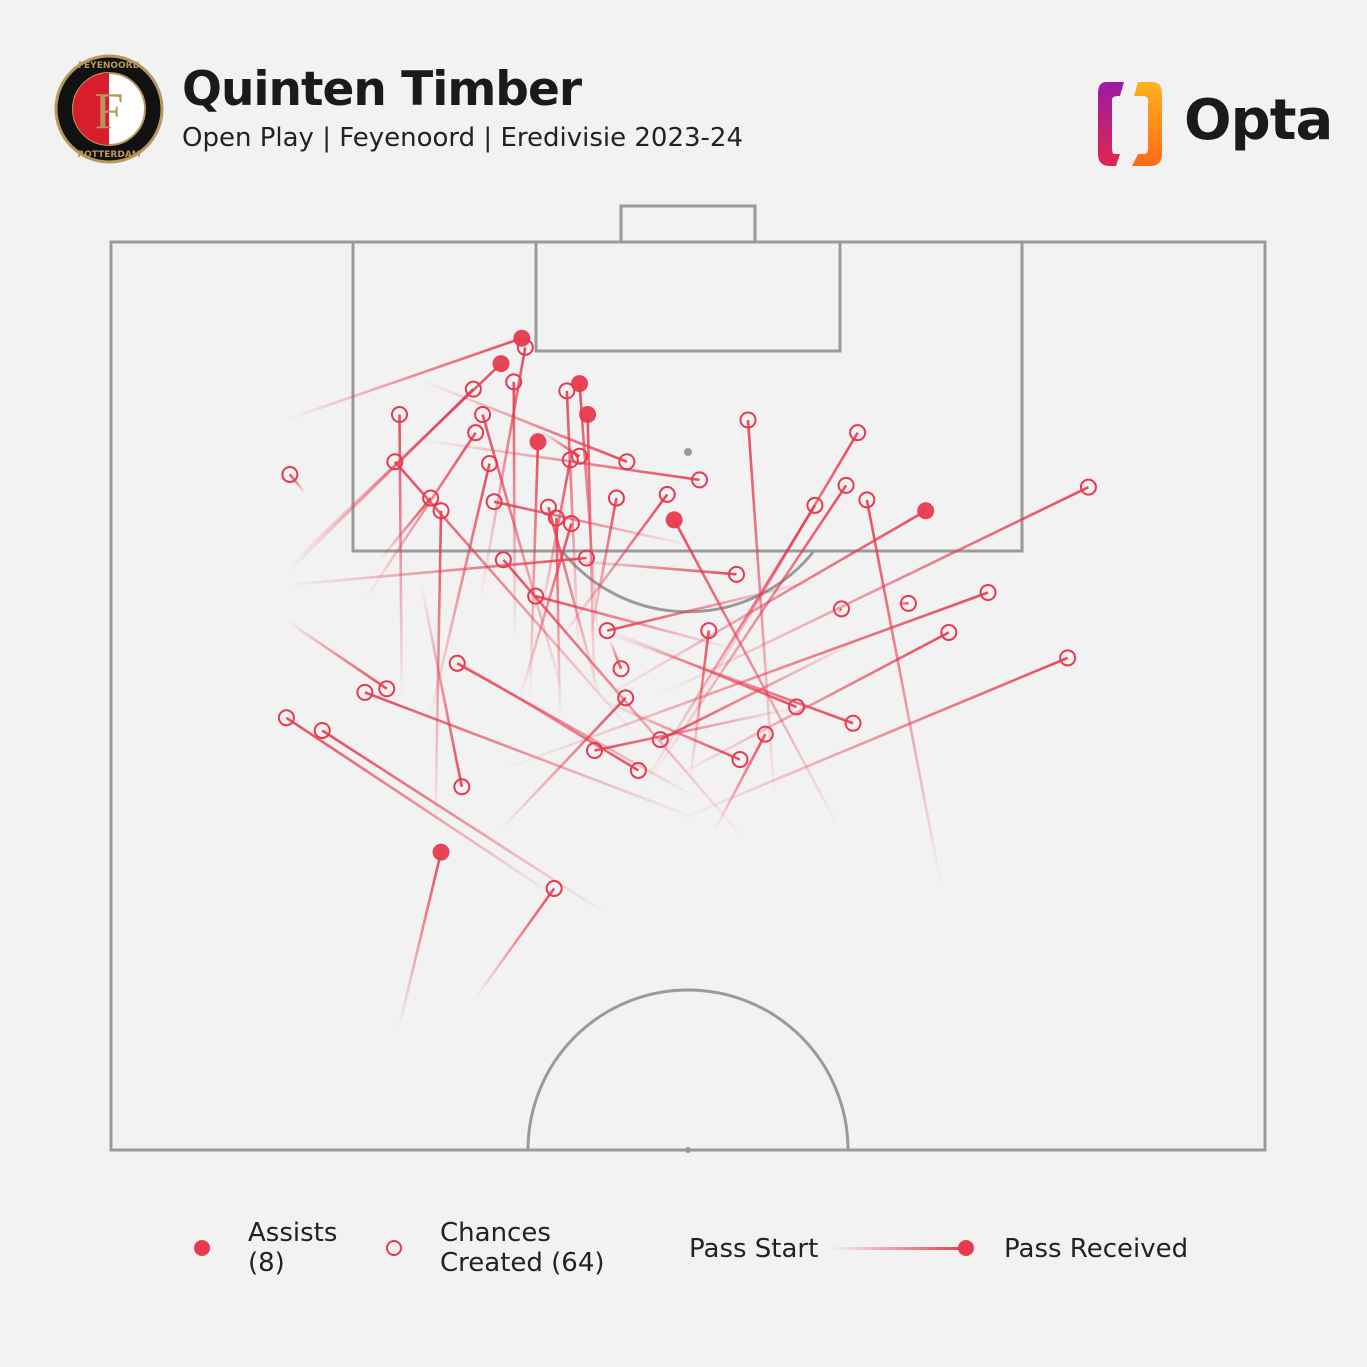  Describe the element at coordinates (754, 1249) in the screenshot. I see `legend-pass-start: Pass Start` at that location.